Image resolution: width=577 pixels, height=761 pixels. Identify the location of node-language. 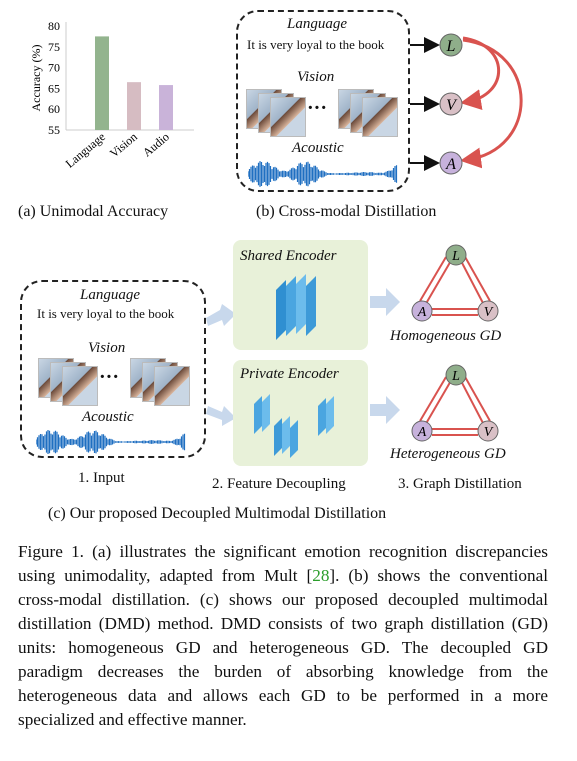
(451, 45).